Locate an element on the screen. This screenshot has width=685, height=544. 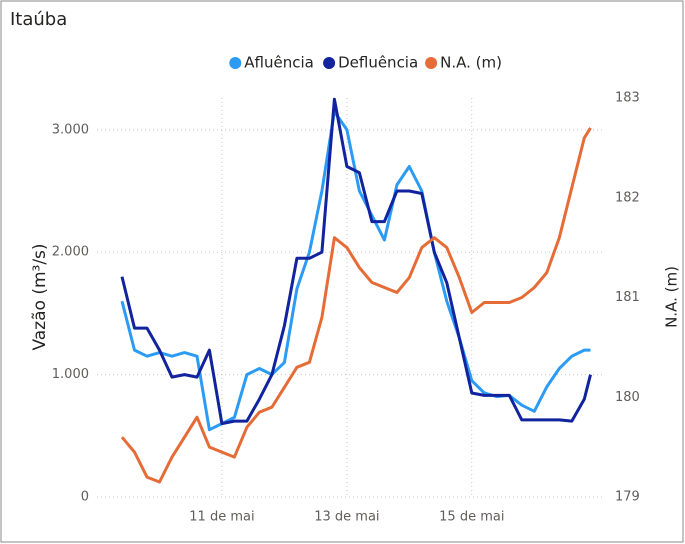
y-axis-label: Vazão (m³/s) is located at coordinates (40, 296).